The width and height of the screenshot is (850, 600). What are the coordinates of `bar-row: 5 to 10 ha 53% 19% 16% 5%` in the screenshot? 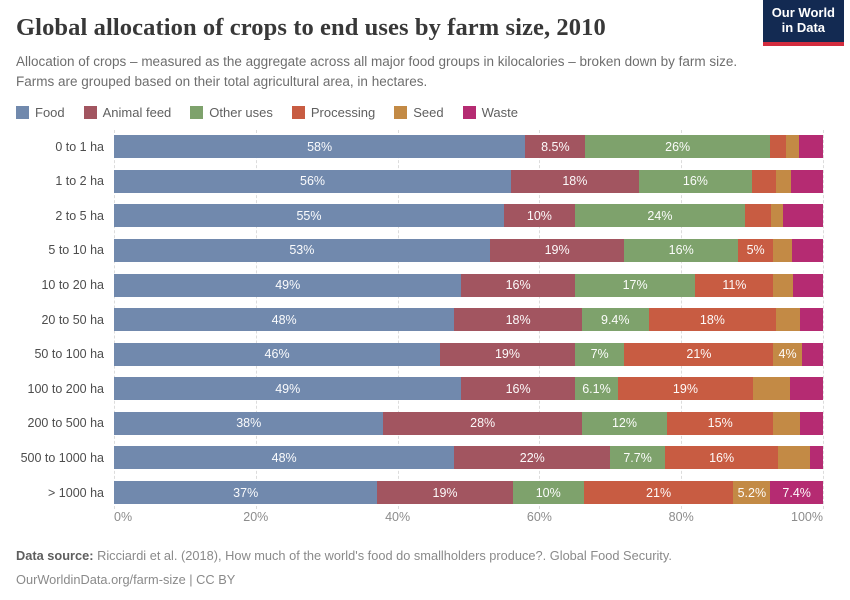 It's located at (419, 250).